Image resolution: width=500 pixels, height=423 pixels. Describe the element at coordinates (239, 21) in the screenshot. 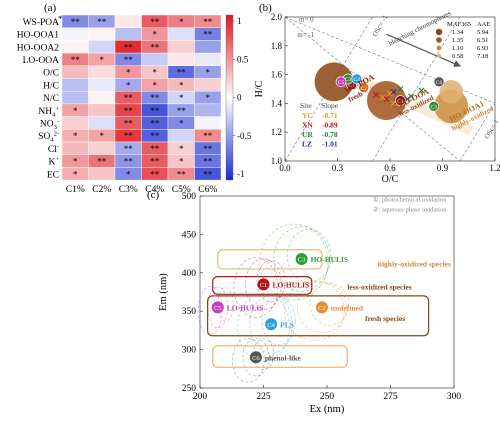

I see `colorbar-tick-label: 1` at that location.